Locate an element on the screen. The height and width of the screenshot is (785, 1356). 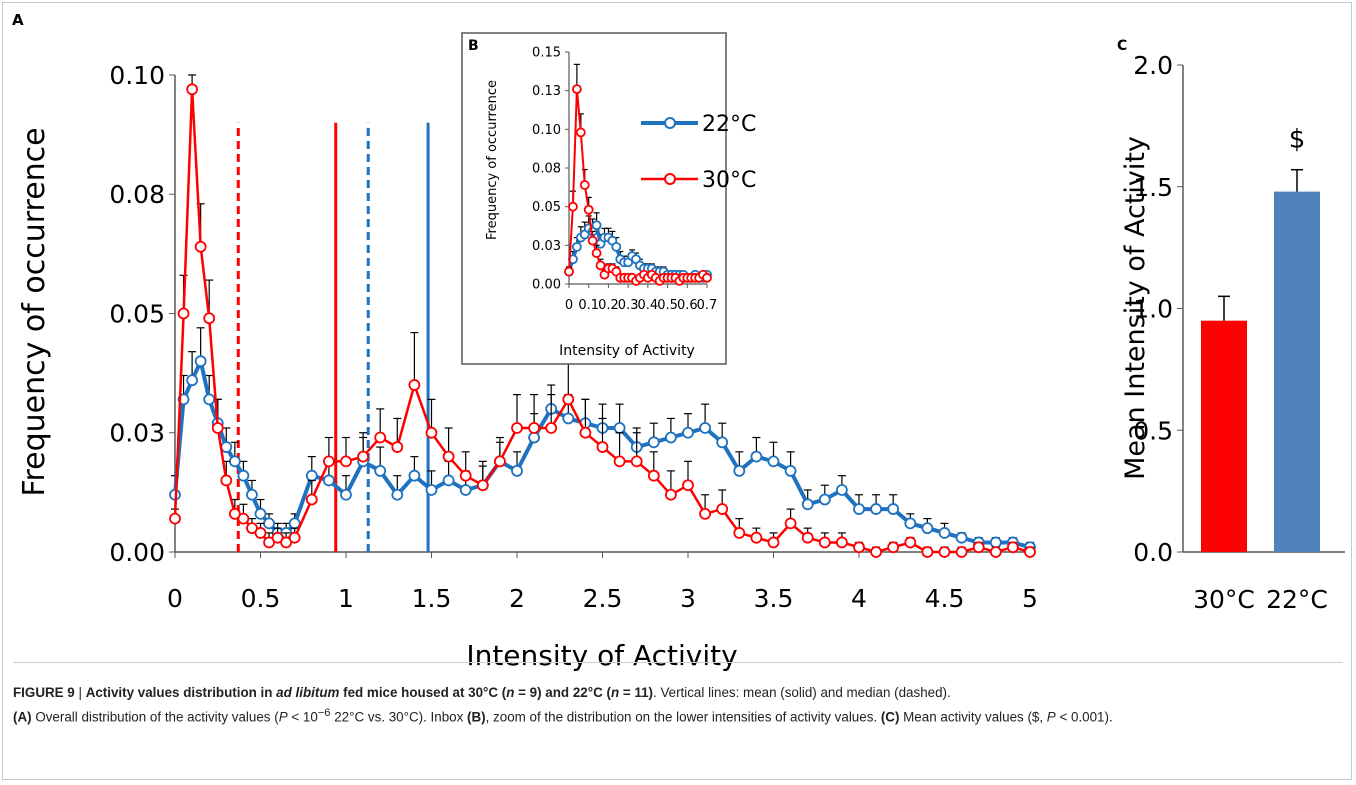
caption-n-symbol-1: n is located at coordinates (510, 692).